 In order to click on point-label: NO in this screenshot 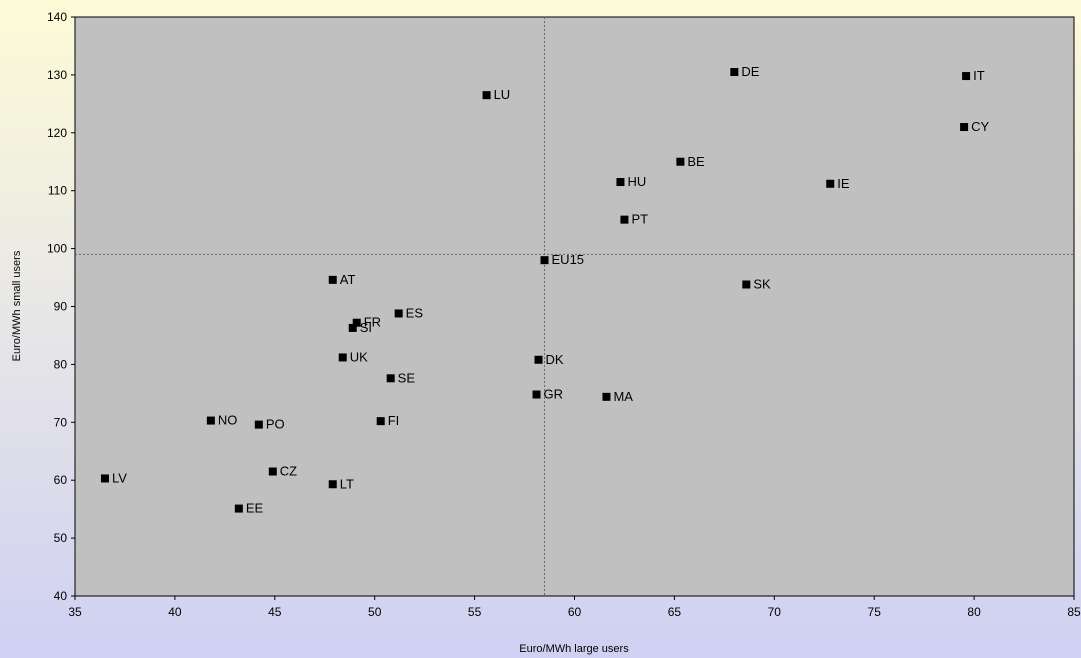, I will do `click(228, 420)`.